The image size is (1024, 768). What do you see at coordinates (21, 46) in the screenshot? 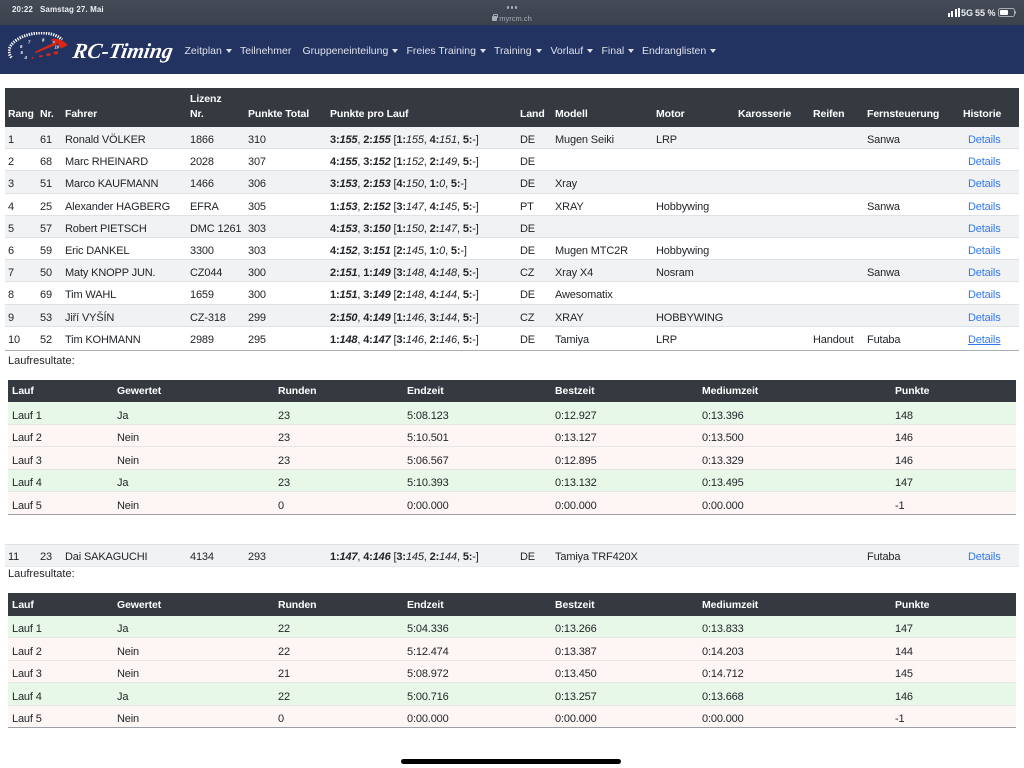
I see `svg-text: 6` at bounding box center [21, 46].